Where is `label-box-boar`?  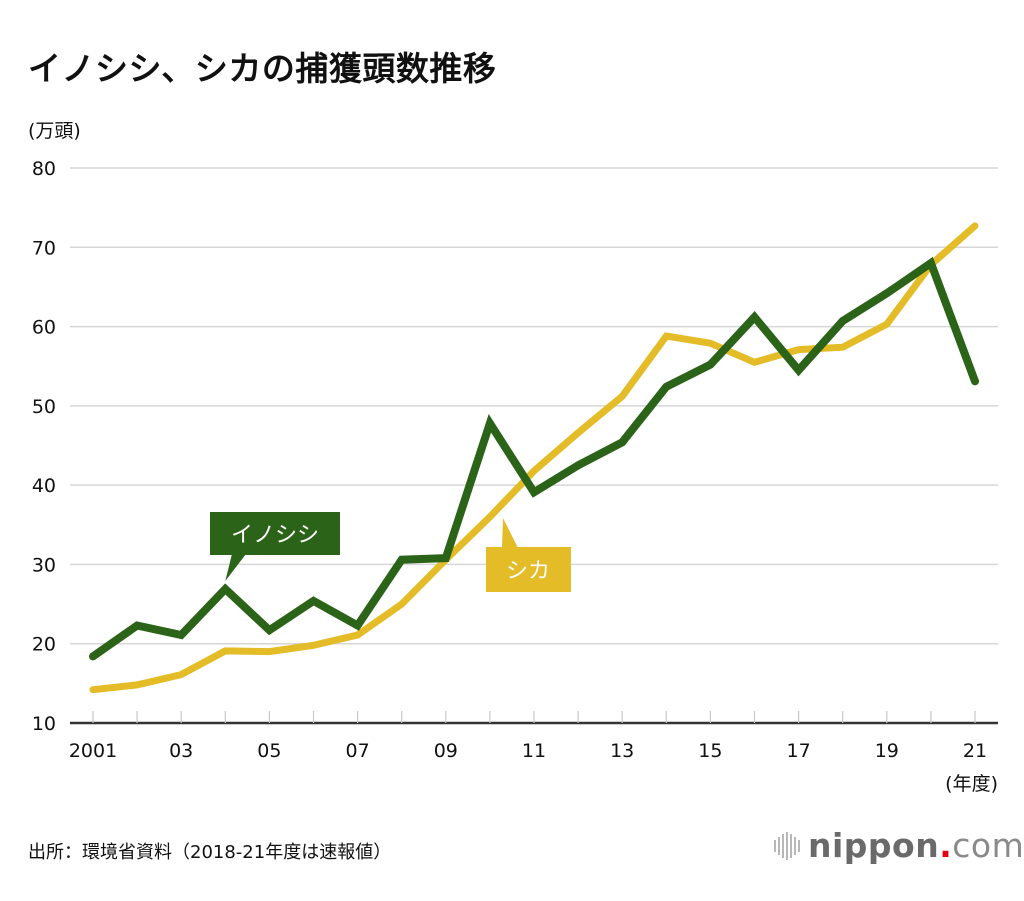
label-box-boar is located at coordinates (275, 533).